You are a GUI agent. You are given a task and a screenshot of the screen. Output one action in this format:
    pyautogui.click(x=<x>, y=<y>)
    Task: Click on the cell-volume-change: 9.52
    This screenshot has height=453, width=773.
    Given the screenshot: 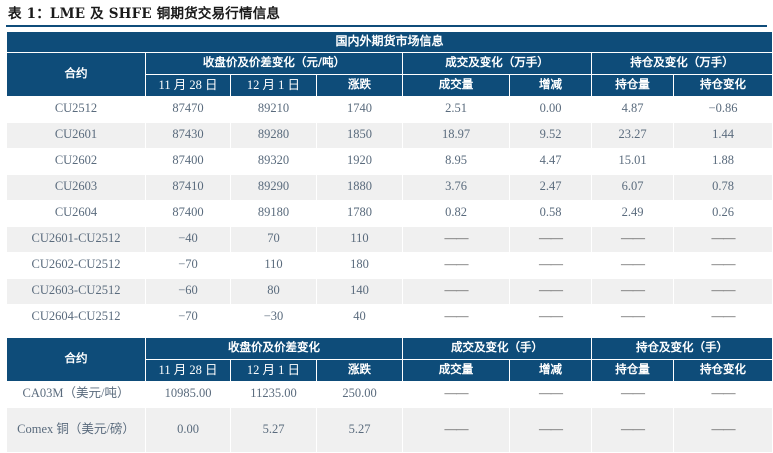 What is the action you would take?
    pyautogui.click(x=550, y=135)
    